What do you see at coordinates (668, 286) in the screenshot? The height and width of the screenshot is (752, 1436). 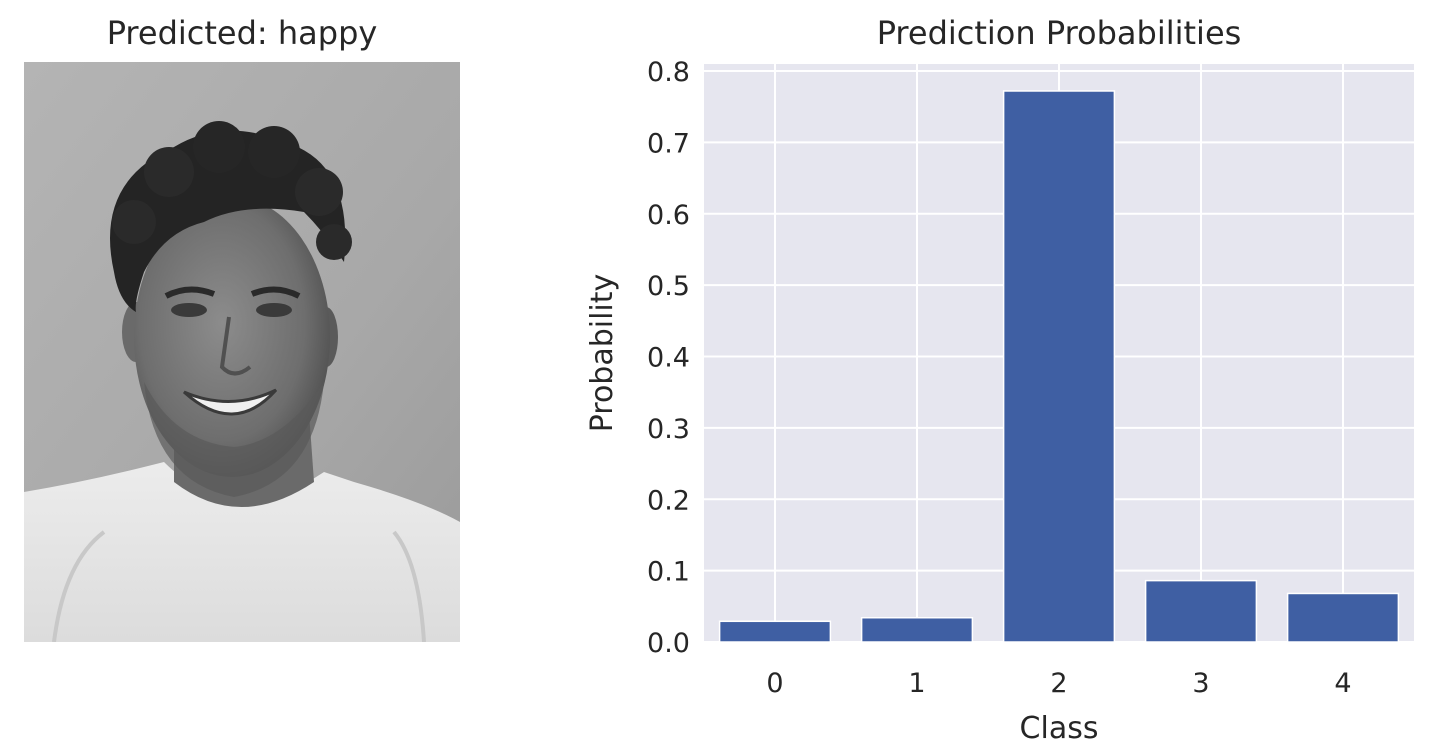 I see `y-tick-label: 0.5` at bounding box center [668, 286].